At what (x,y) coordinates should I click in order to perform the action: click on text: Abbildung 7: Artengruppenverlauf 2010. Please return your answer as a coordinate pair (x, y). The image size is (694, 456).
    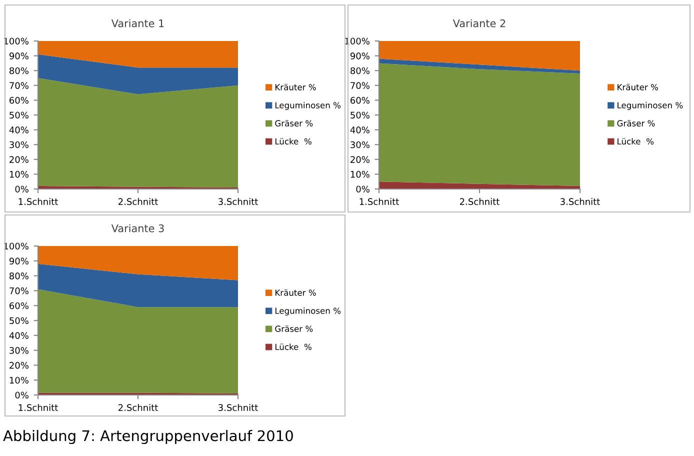
    Looking at the image, I should click on (148, 437).